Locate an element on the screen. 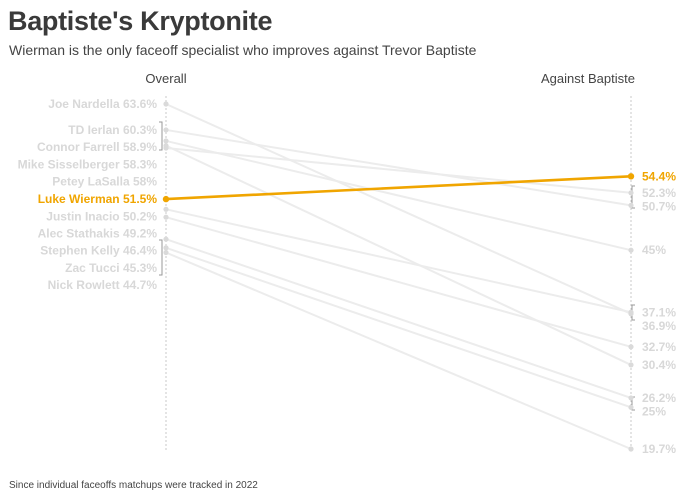  point-against-stephen-kelly is located at coordinates (631, 398).